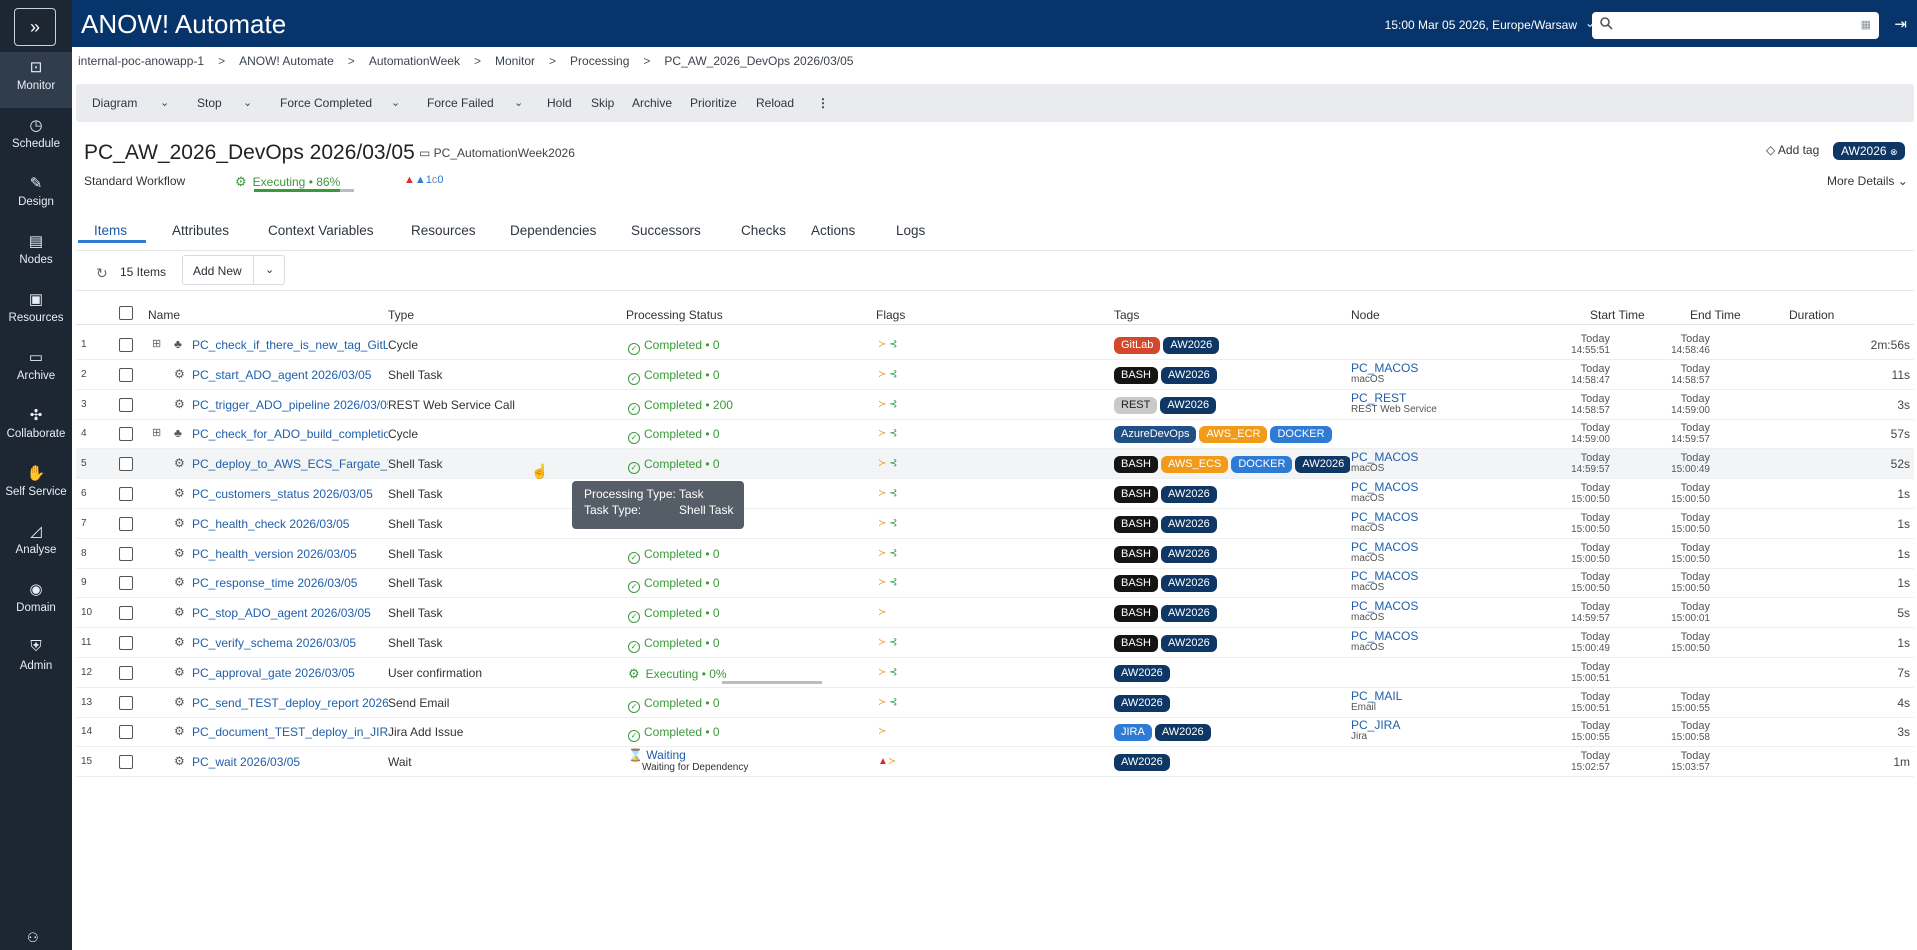 The height and width of the screenshot is (950, 1917). I want to click on tab-logs: Logs, so click(911, 230).